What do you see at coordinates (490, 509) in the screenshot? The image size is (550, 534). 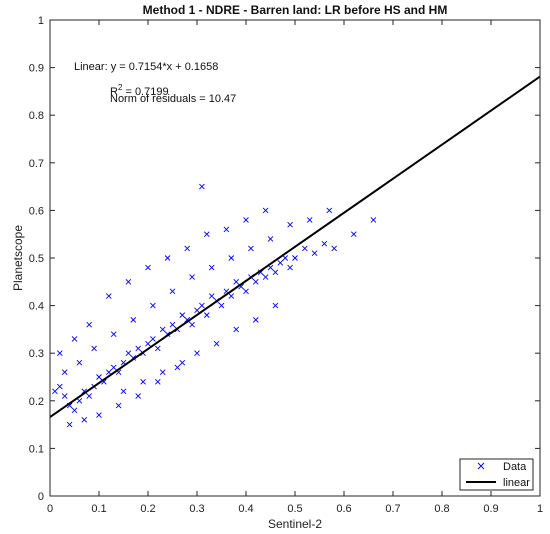 I see `x-tick-label: 0.9` at bounding box center [490, 509].